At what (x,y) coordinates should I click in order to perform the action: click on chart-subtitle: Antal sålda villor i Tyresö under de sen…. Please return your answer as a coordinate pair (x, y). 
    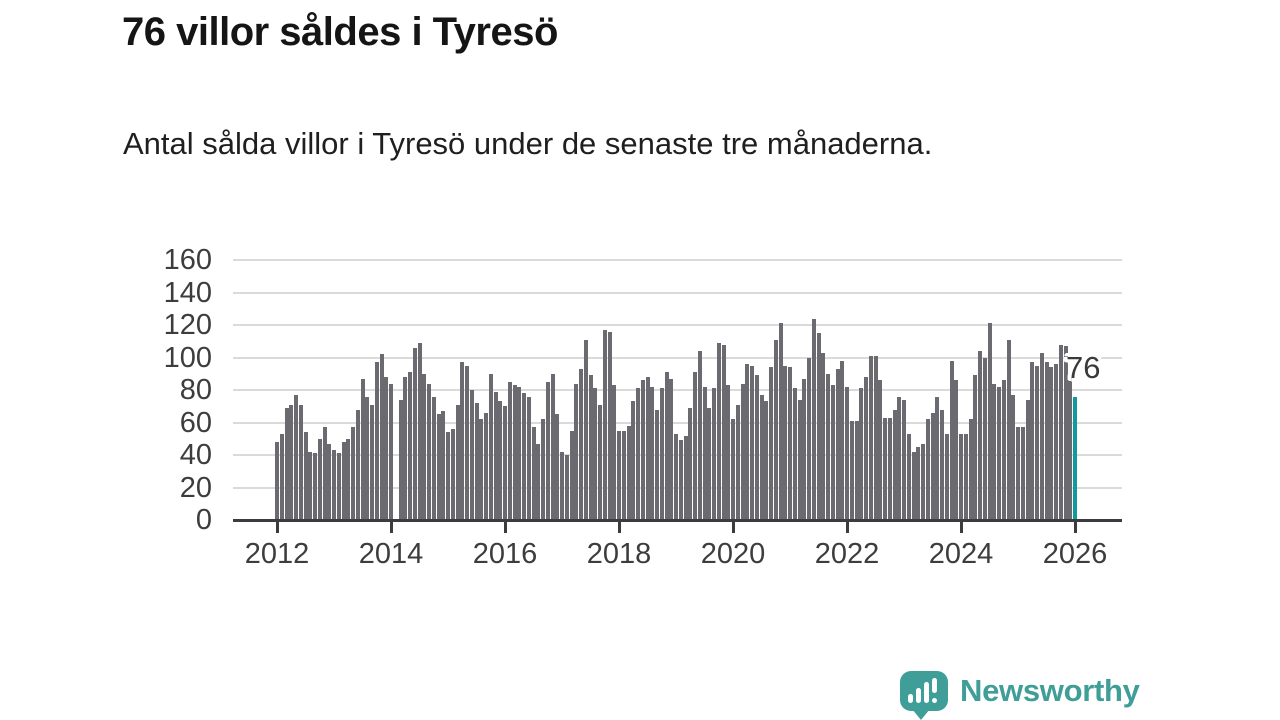
    Looking at the image, I should click on (528, 143).